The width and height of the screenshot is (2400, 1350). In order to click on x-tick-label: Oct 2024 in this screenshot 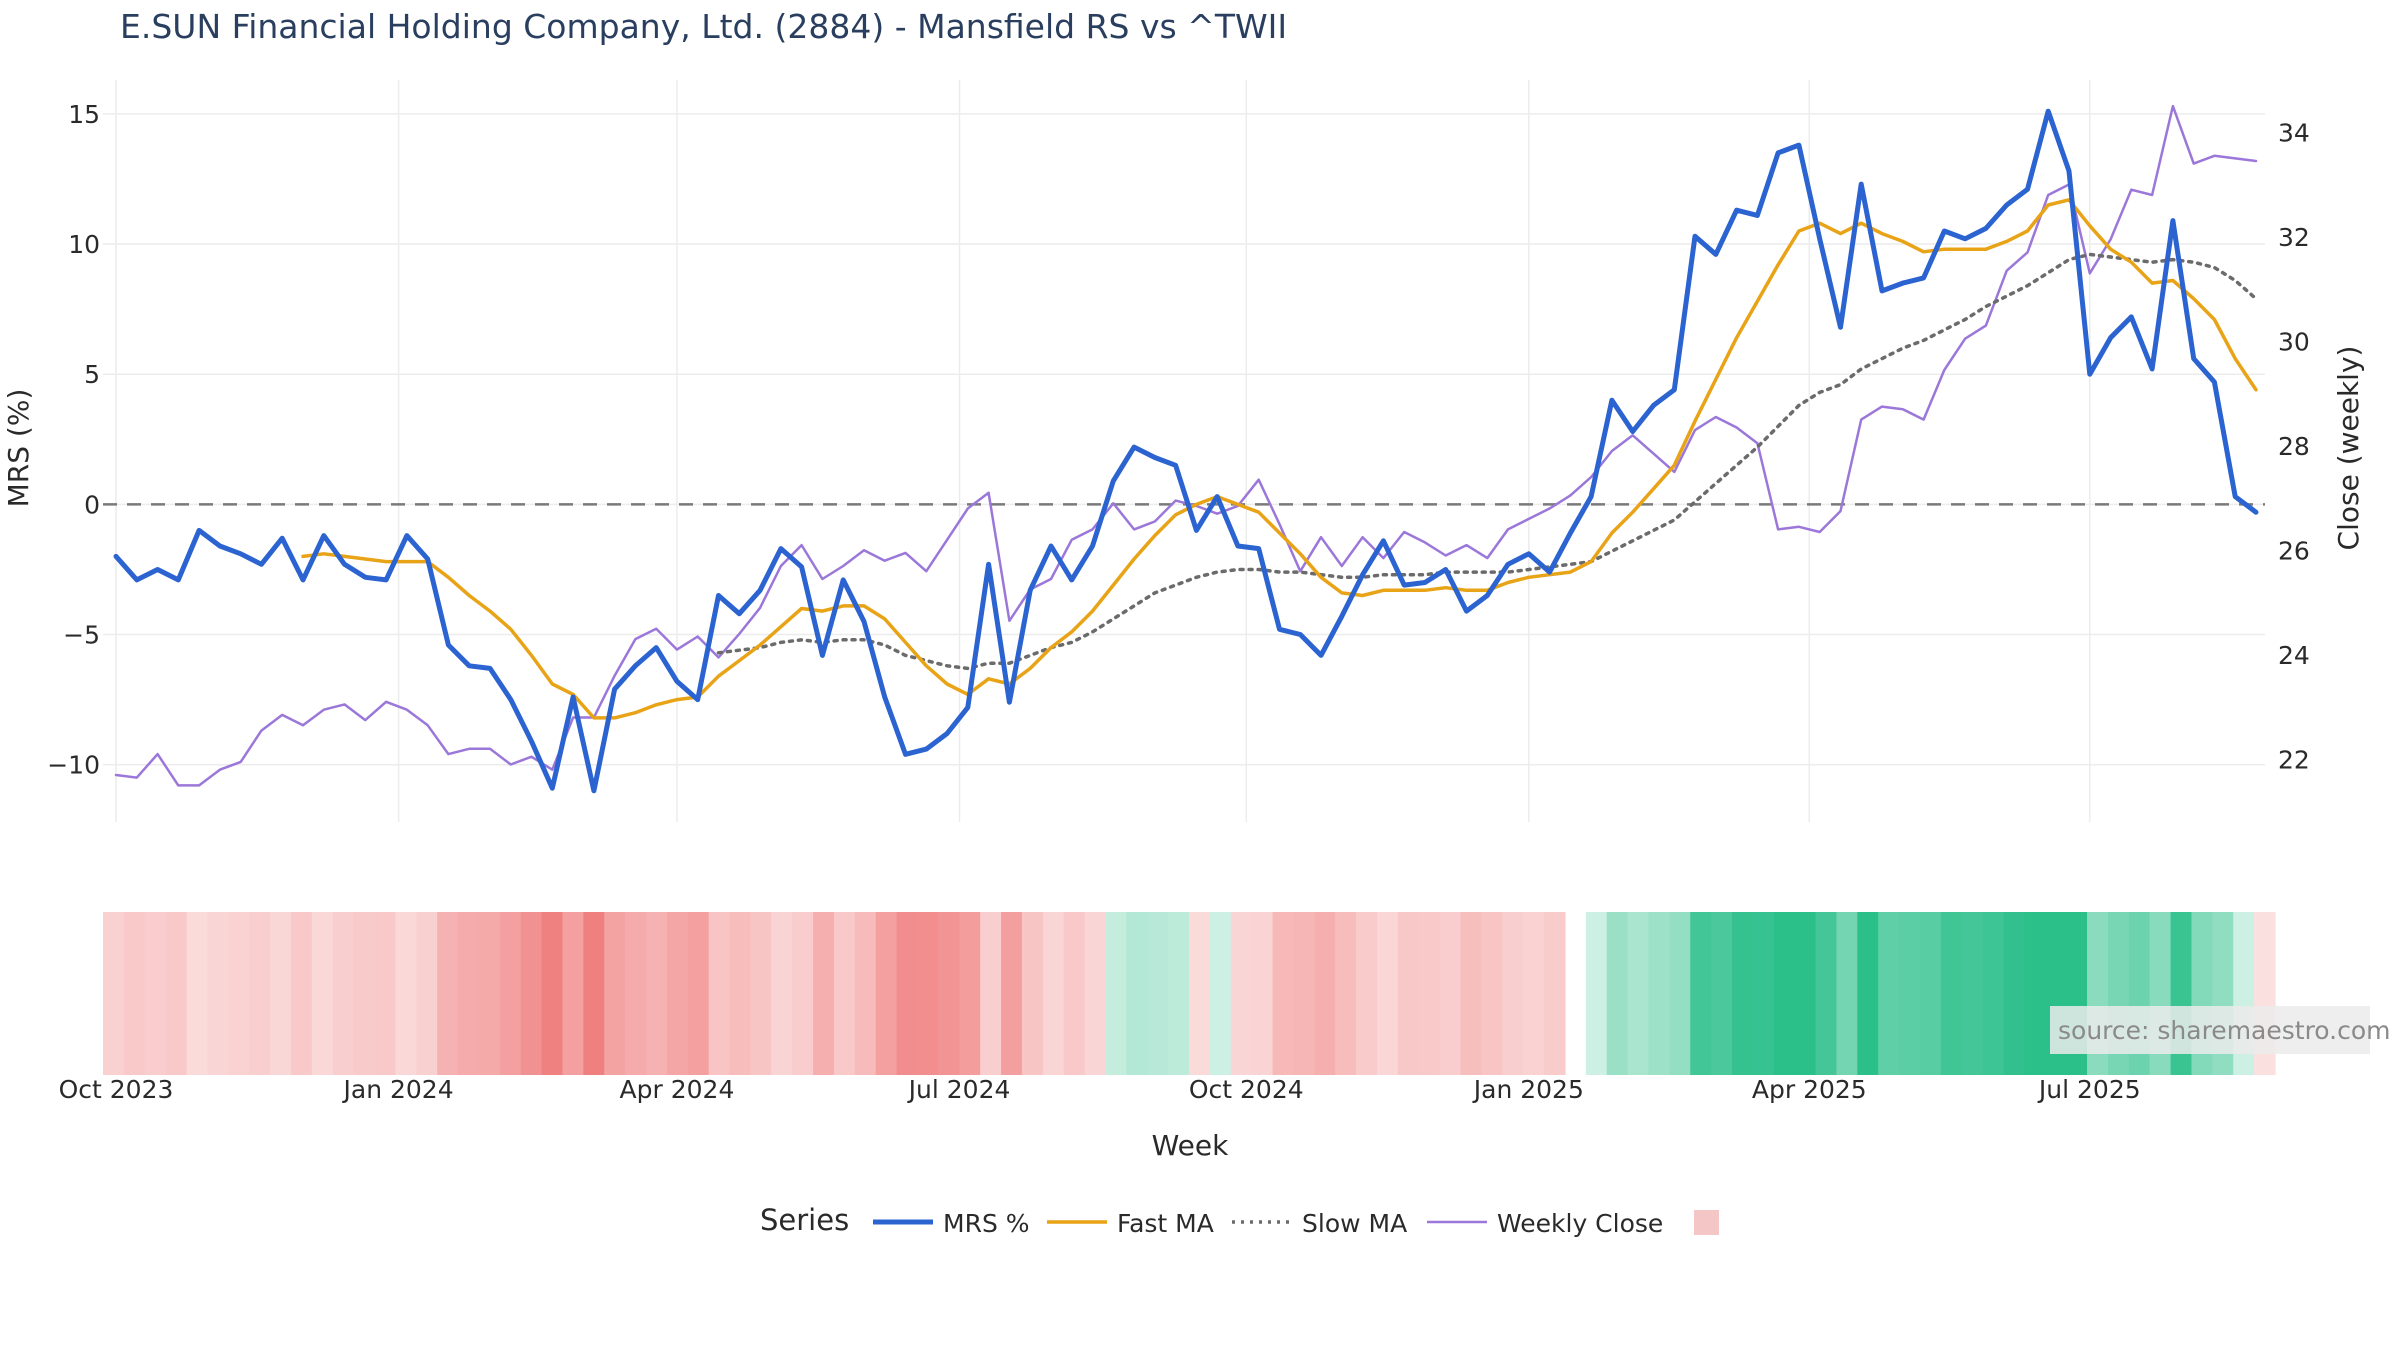, I will do `click(1246, 1089)`.